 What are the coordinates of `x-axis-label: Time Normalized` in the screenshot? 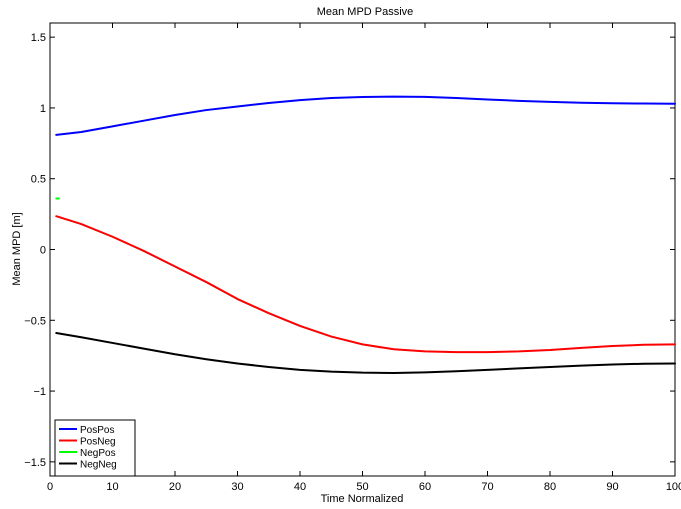 It's located at (362, 499).